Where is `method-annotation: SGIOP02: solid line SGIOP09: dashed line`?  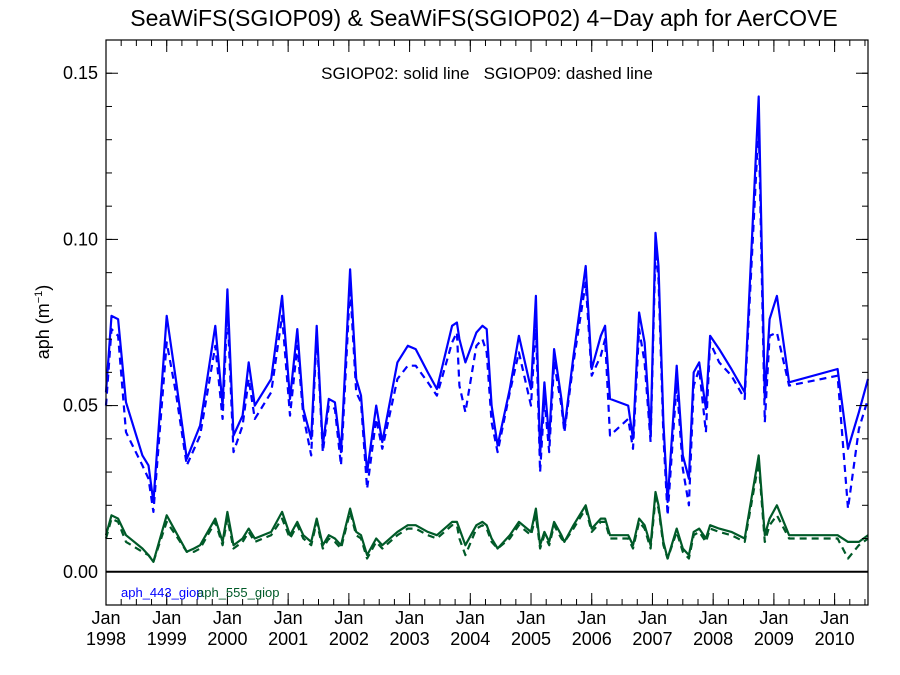
method-annotation: SGIOP02: solid line SGIOP09: dashed line is located at coordinates (487, 73).